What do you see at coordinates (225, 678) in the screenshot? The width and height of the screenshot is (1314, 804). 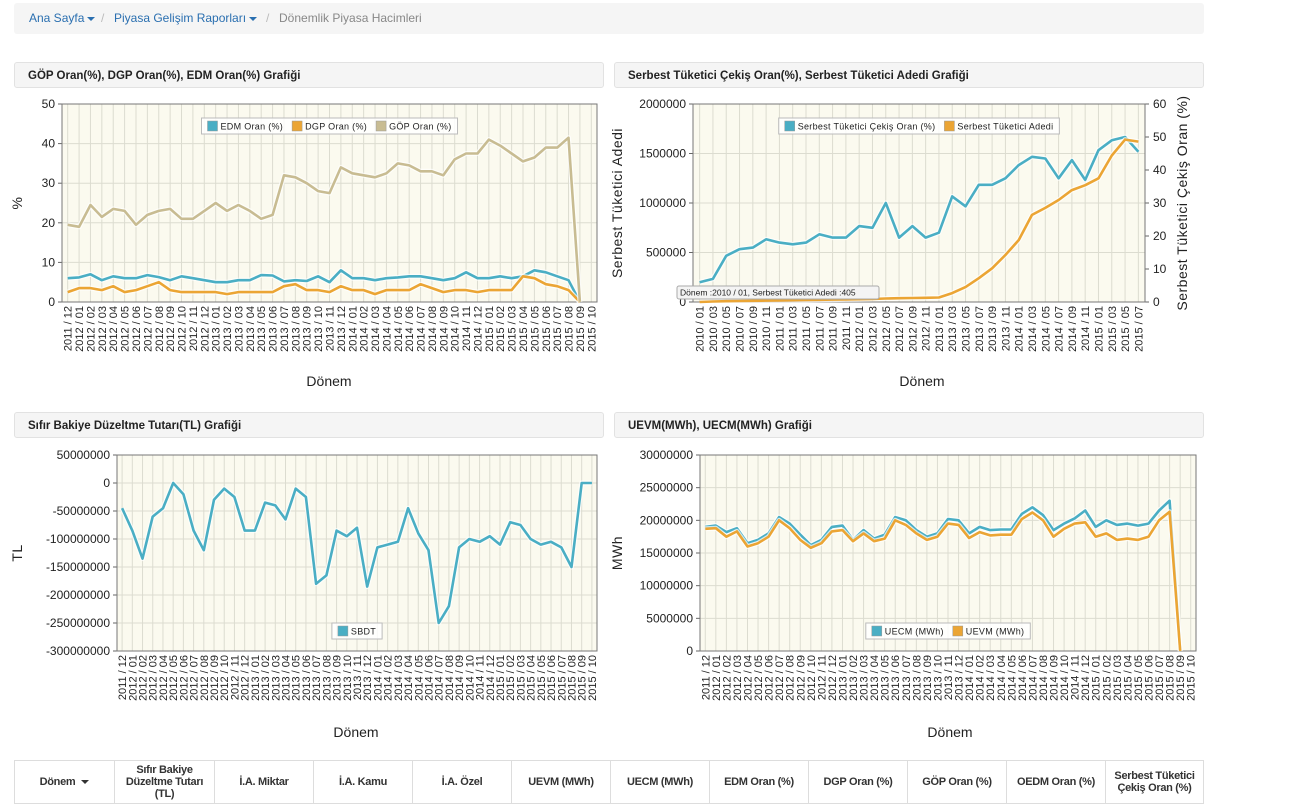 I see `x-tick-label: 2012 / 10` at bounding box center [225, 678].